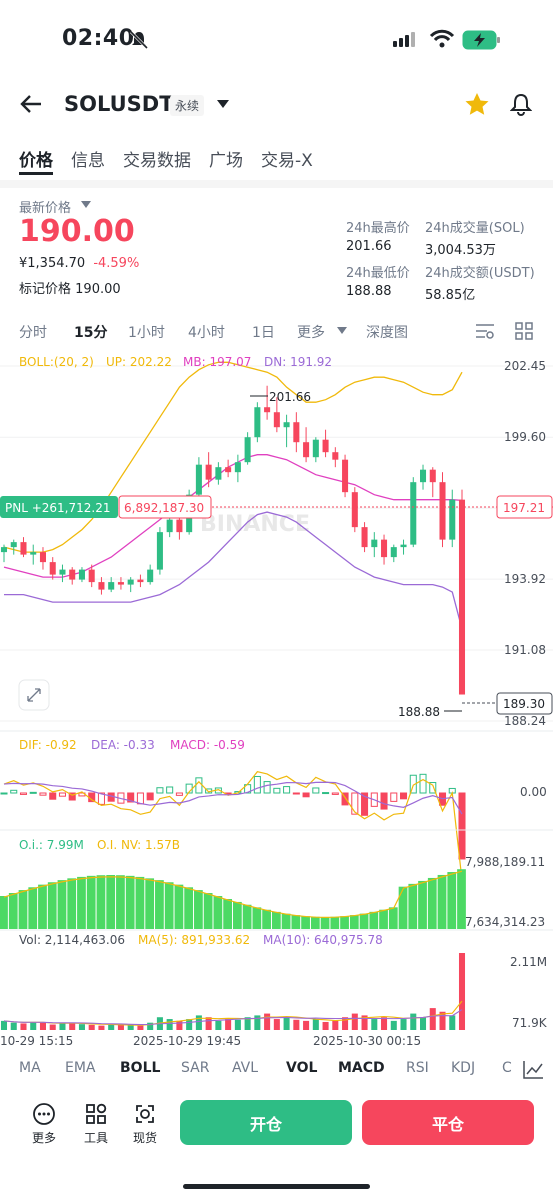 Image resolution: width=553 pixels, height=1200 pixels. What do you see at coordinates (450, 295) in the screenshot?
I see `stat-vol-usdt-value: 58.85亿` at bounding box center [450, 295].